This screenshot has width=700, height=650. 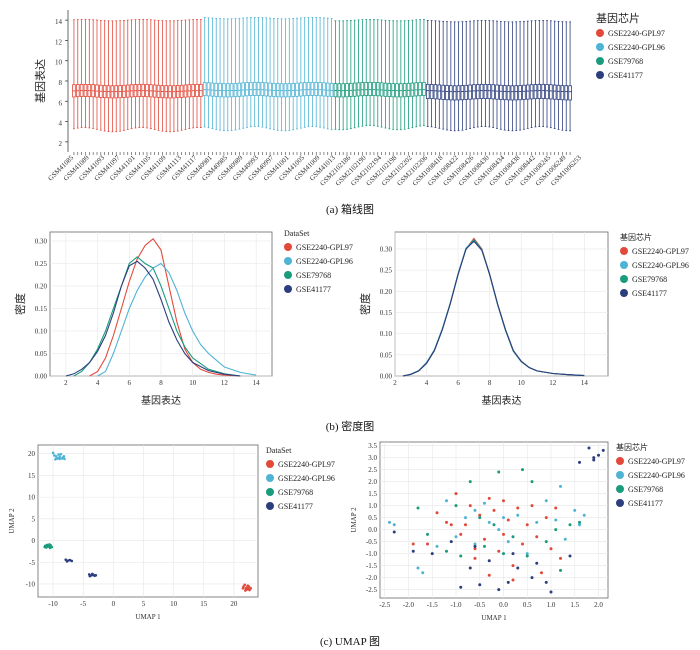 What do you see at coordinates (279, 450) in the screenshot?
I see `legend-title: DataSet` at bounding box center [279, 450].